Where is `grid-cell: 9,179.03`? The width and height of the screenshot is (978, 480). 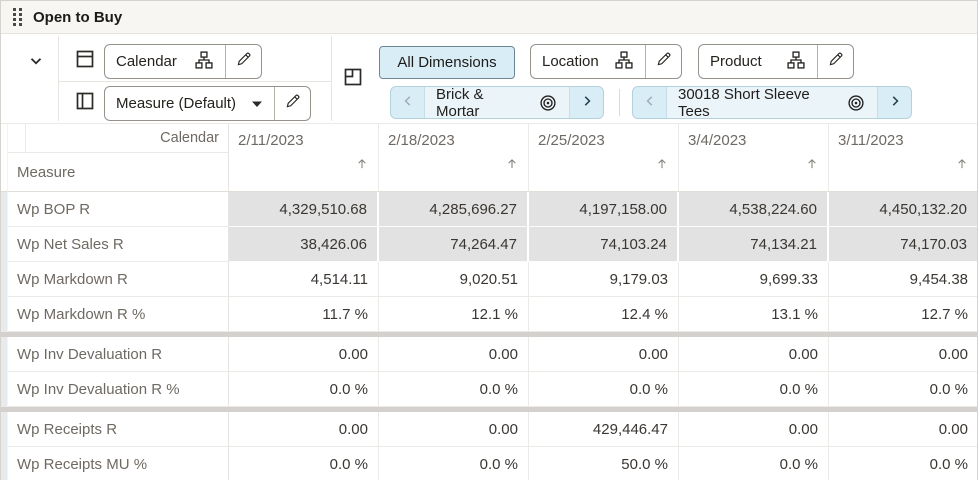 grid-cell: 9,179.03 is located at coordinates (604, 279).